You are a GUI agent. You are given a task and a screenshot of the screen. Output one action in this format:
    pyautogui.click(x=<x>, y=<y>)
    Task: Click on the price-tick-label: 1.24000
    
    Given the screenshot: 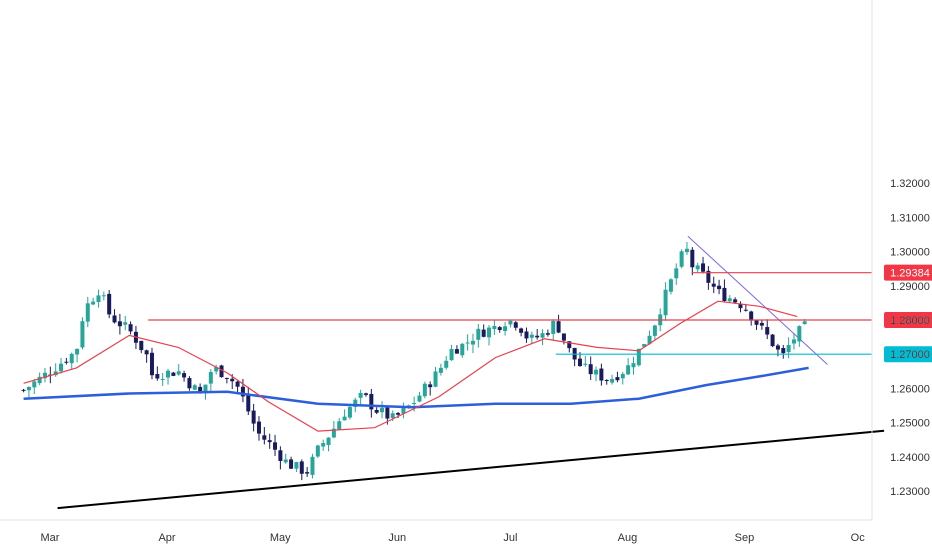 What is the action you would take?
    pyautogui.click(x=910, y=458)
    